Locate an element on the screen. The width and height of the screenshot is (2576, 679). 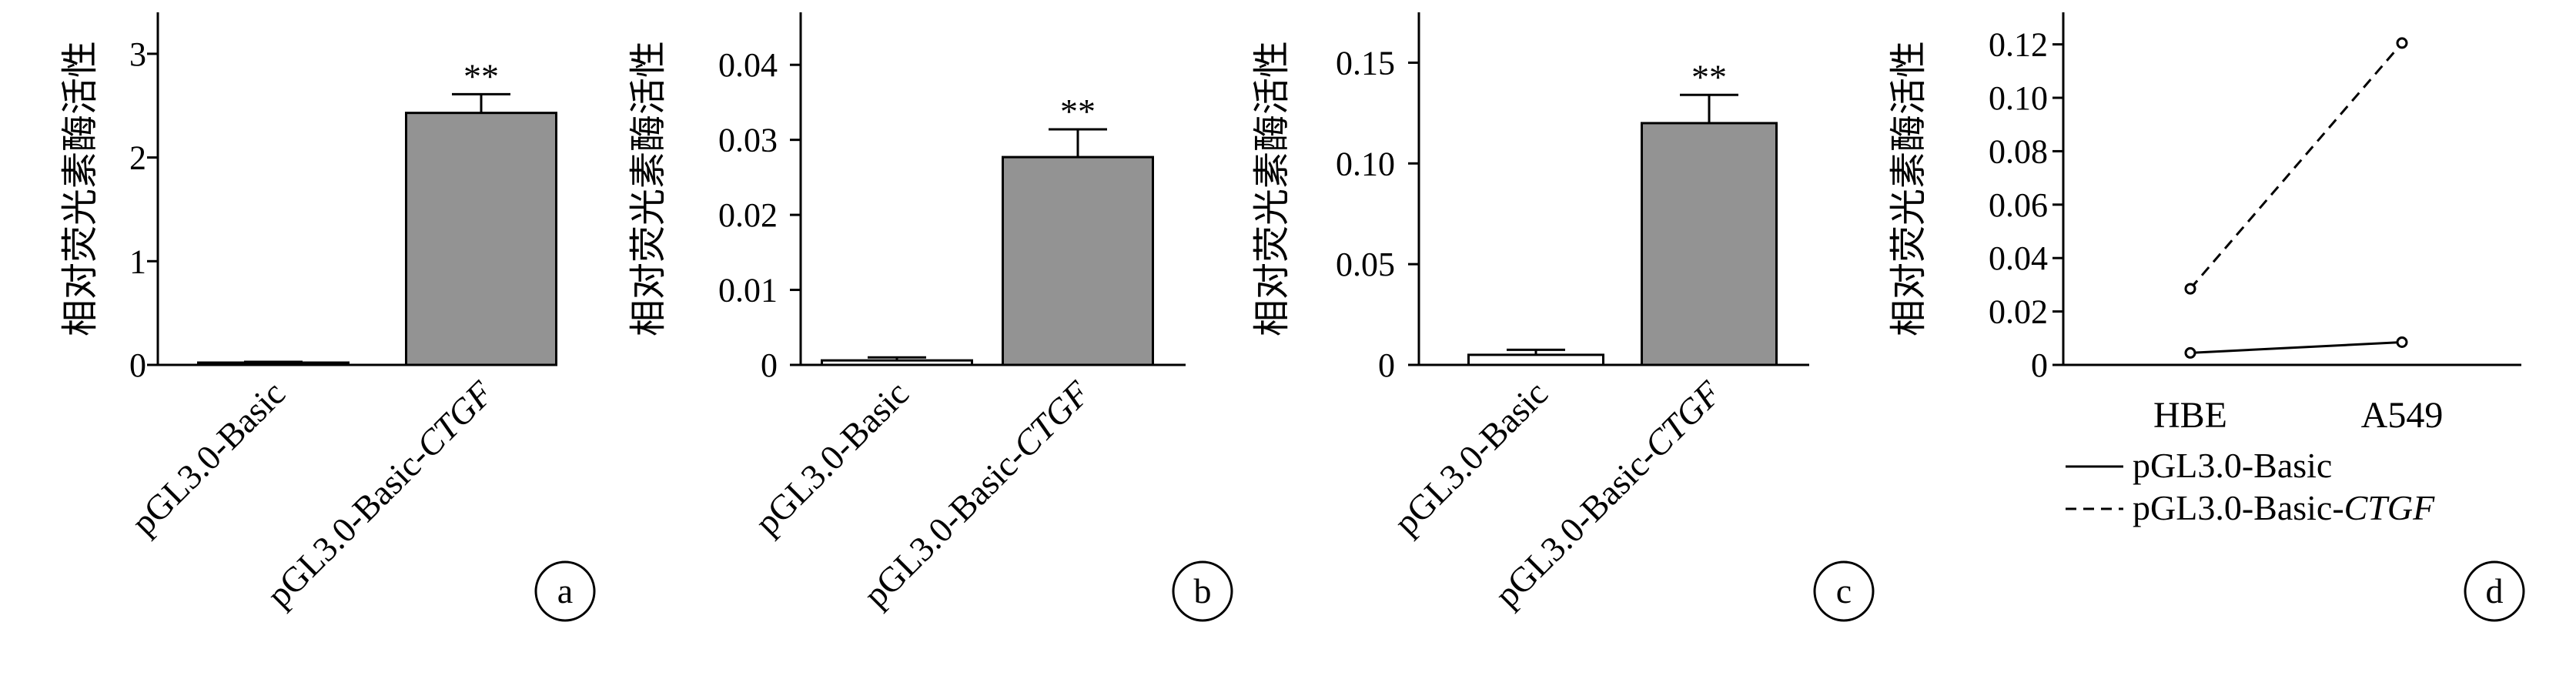
x-tick-label: A549 is located at coordinates (2402, 416).